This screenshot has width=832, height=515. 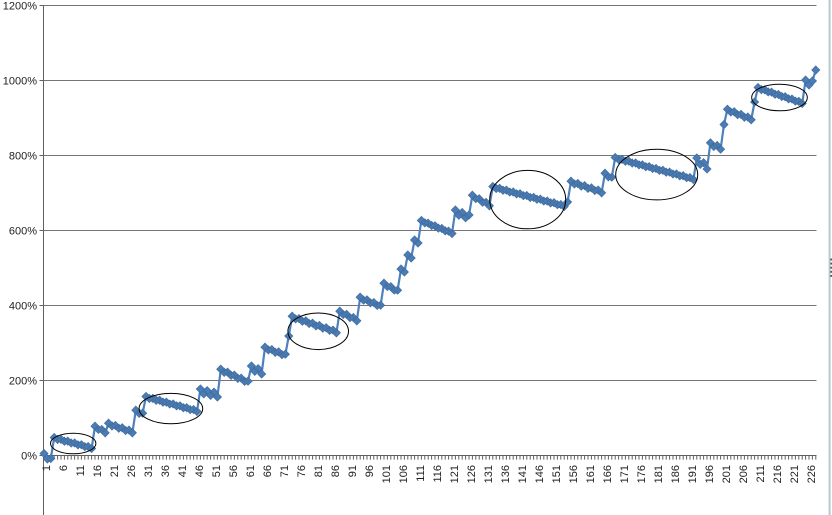 I want to click on svg-text: 201, so click(x=727, y=474).